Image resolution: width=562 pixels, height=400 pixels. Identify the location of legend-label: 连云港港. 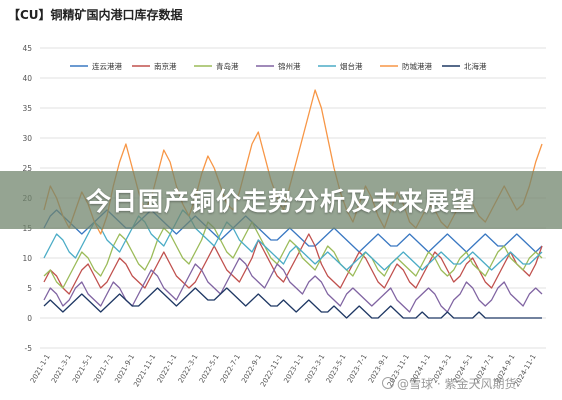
(107, 66).